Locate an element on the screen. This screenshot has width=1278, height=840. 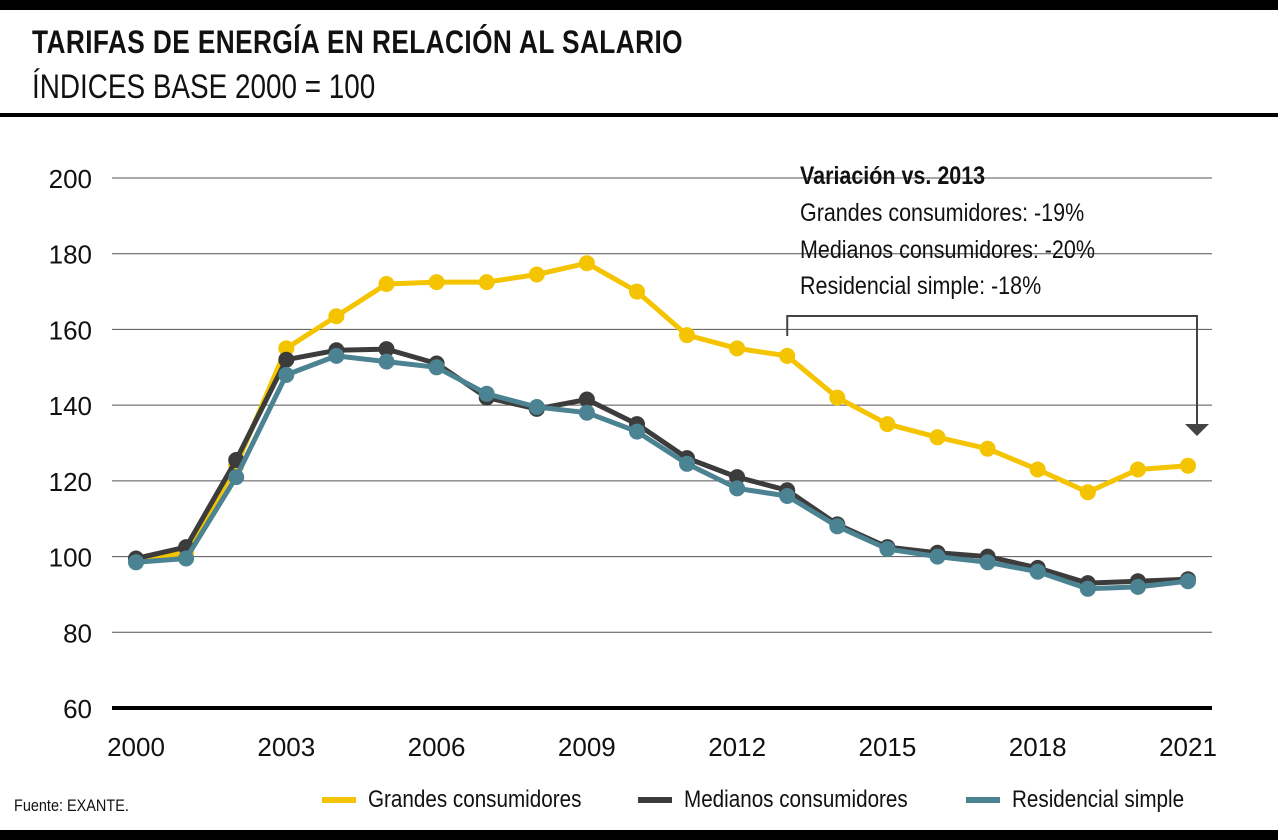
x-axis-ticks: 2000 2003 2006 2009 2012 2015 2018 2021 is located at coordinates (662, 747).